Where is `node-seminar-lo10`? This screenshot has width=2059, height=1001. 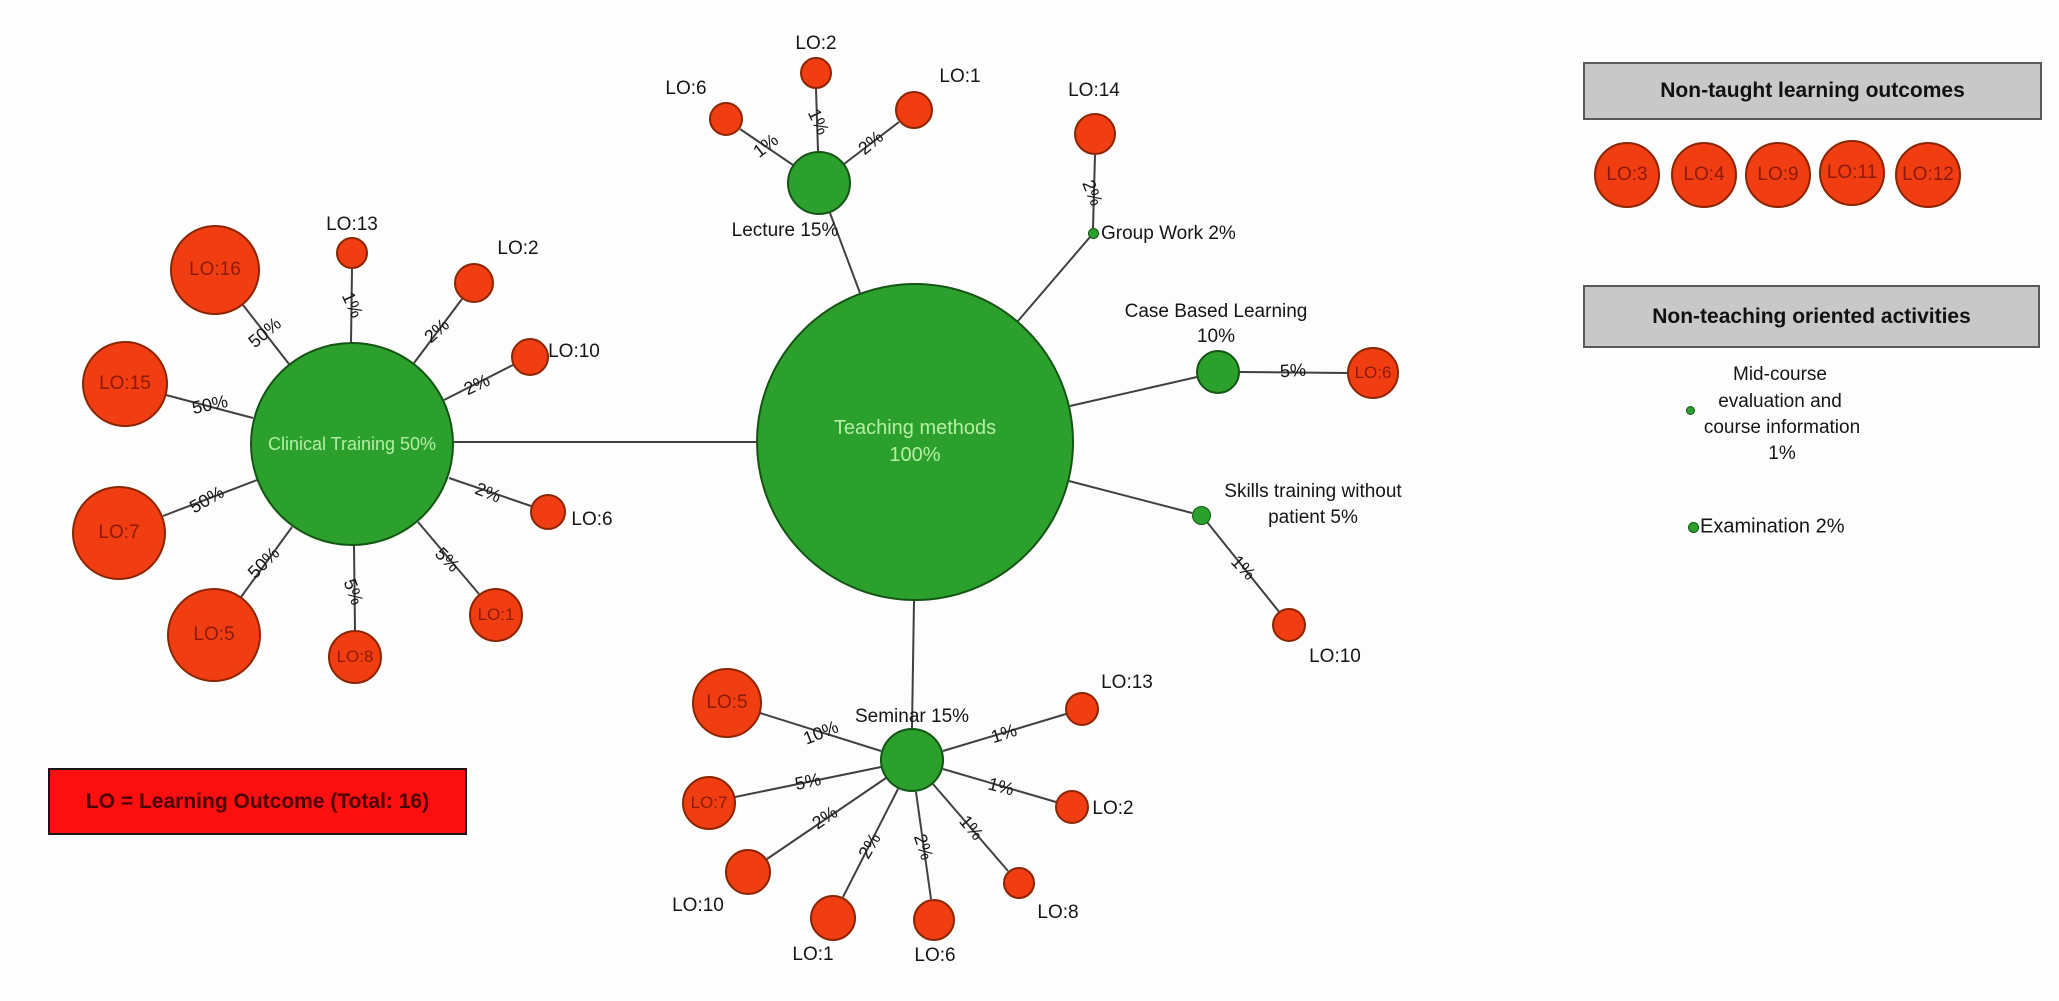
node-seminar-lo10 is located at coordinates (748, 872).